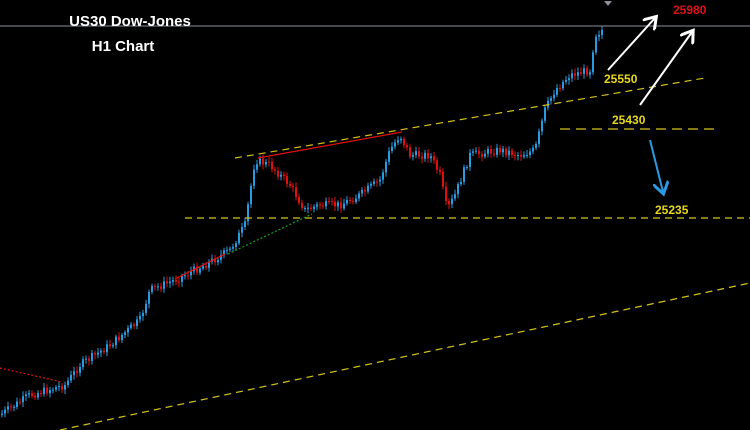 This screenshot has height=430, width=750. Describe the element at coordinates (665, 69) in the screenshot. I see `arrow` at that location.